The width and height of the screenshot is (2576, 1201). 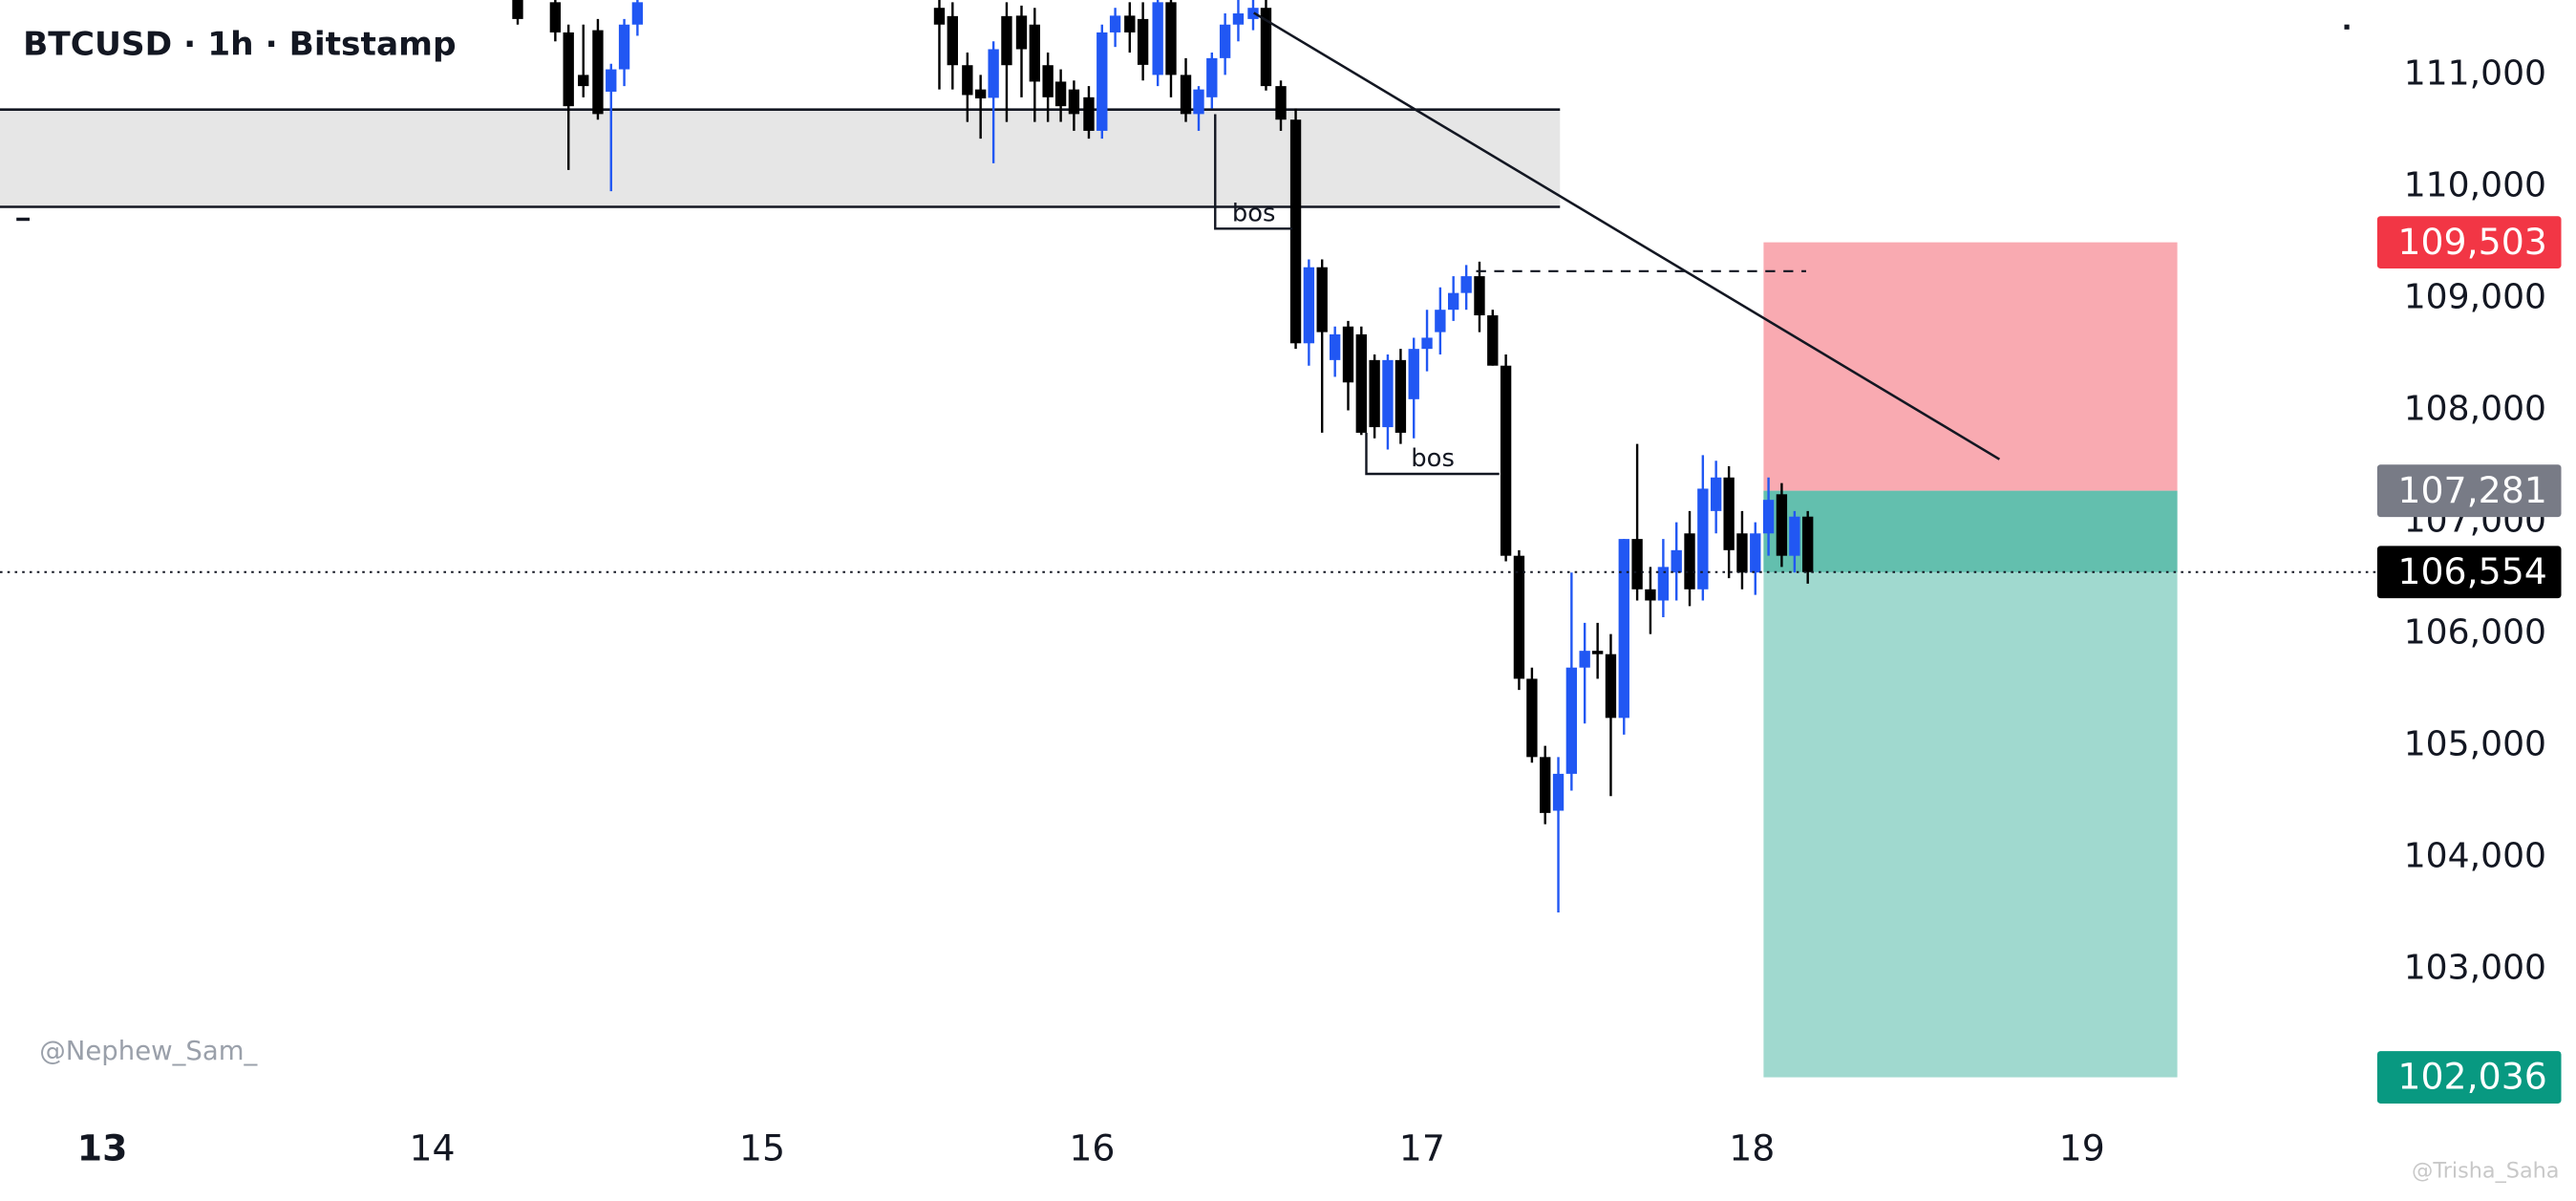 What do you see at coordinates (432, 1147) in the screenshot?
I see `x-tick-label: 14` at bounding box center [432, 1147].